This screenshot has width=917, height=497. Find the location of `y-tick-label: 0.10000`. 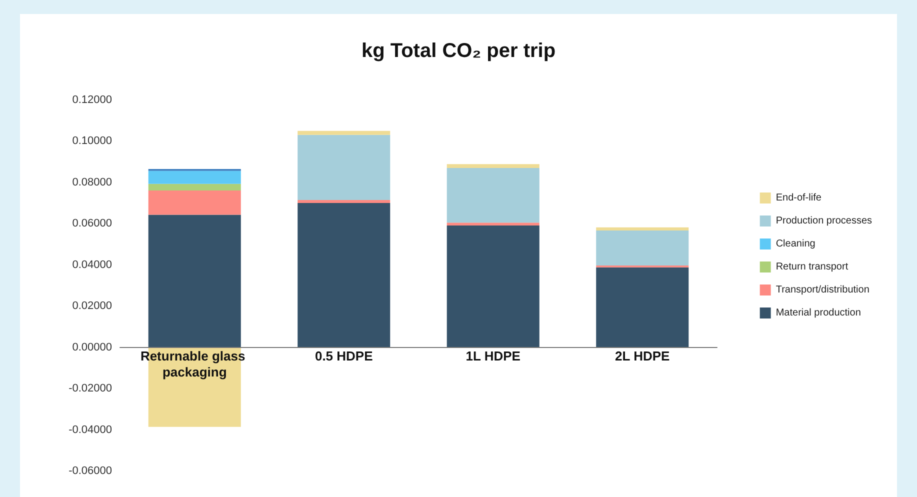

y-tick-label: 0.10000 is located at coordinates (92, 141).